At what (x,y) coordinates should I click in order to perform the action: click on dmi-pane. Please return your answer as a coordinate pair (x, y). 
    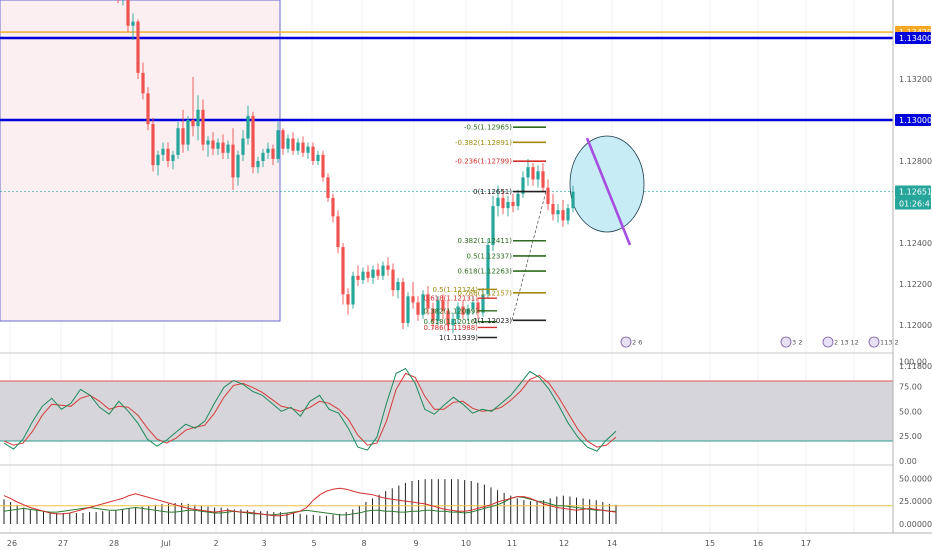
    Looking at the image, I should click on (446, 494).